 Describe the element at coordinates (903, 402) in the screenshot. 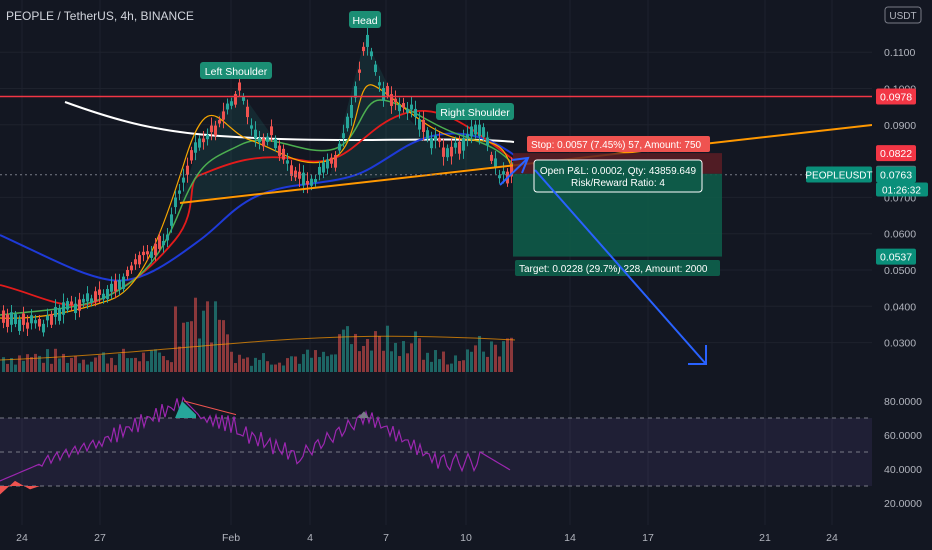

I see `rsi-tick-label: 80.0000` at that location.